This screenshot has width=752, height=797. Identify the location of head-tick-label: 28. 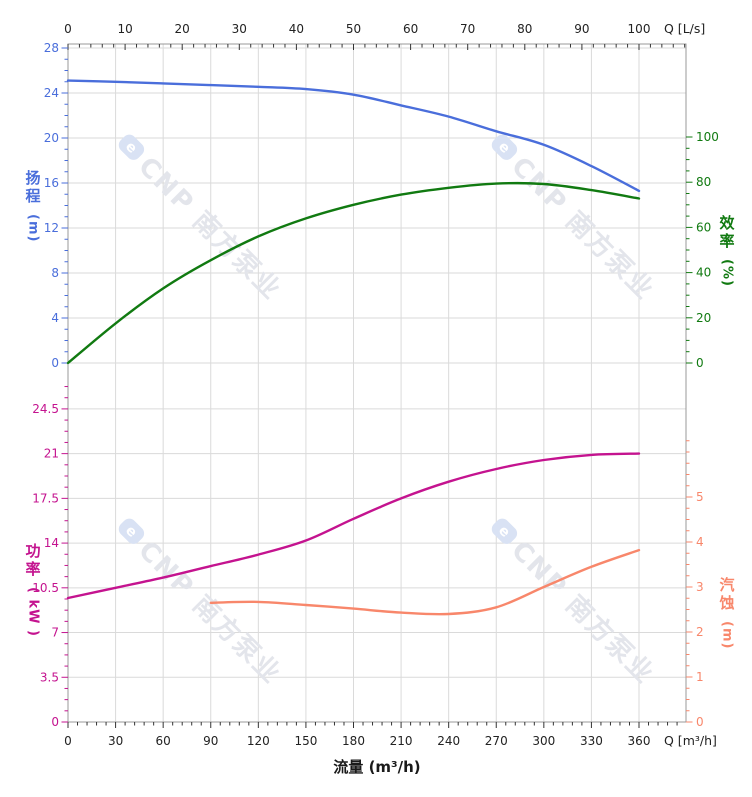
(51, 48).